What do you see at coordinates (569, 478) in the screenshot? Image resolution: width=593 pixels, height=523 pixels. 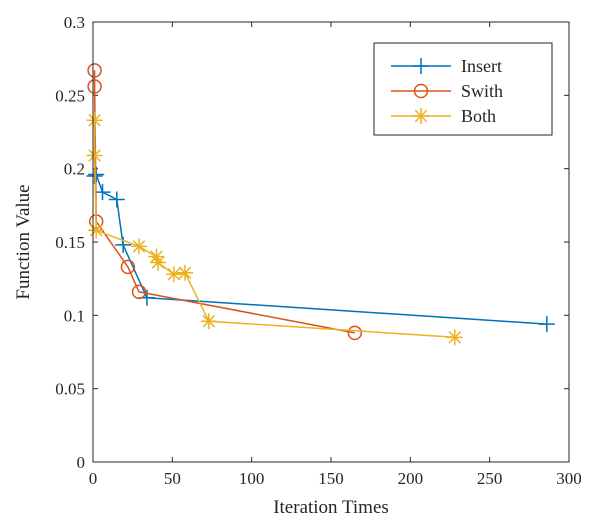 I see `x-tick-label: 300` at bounding box center [569, 478].